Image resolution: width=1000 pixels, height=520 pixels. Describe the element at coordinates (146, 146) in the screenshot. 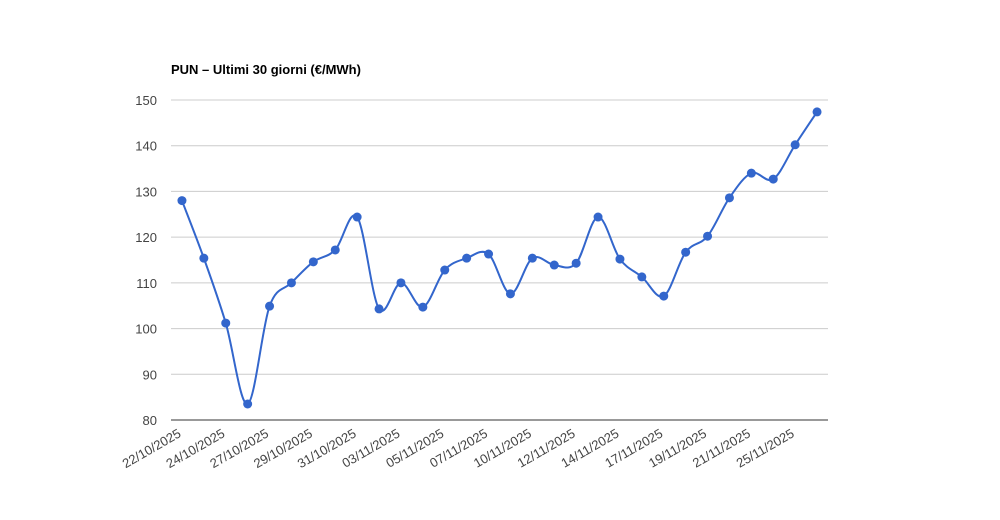

I see `y-tick-label: 140` at that location.